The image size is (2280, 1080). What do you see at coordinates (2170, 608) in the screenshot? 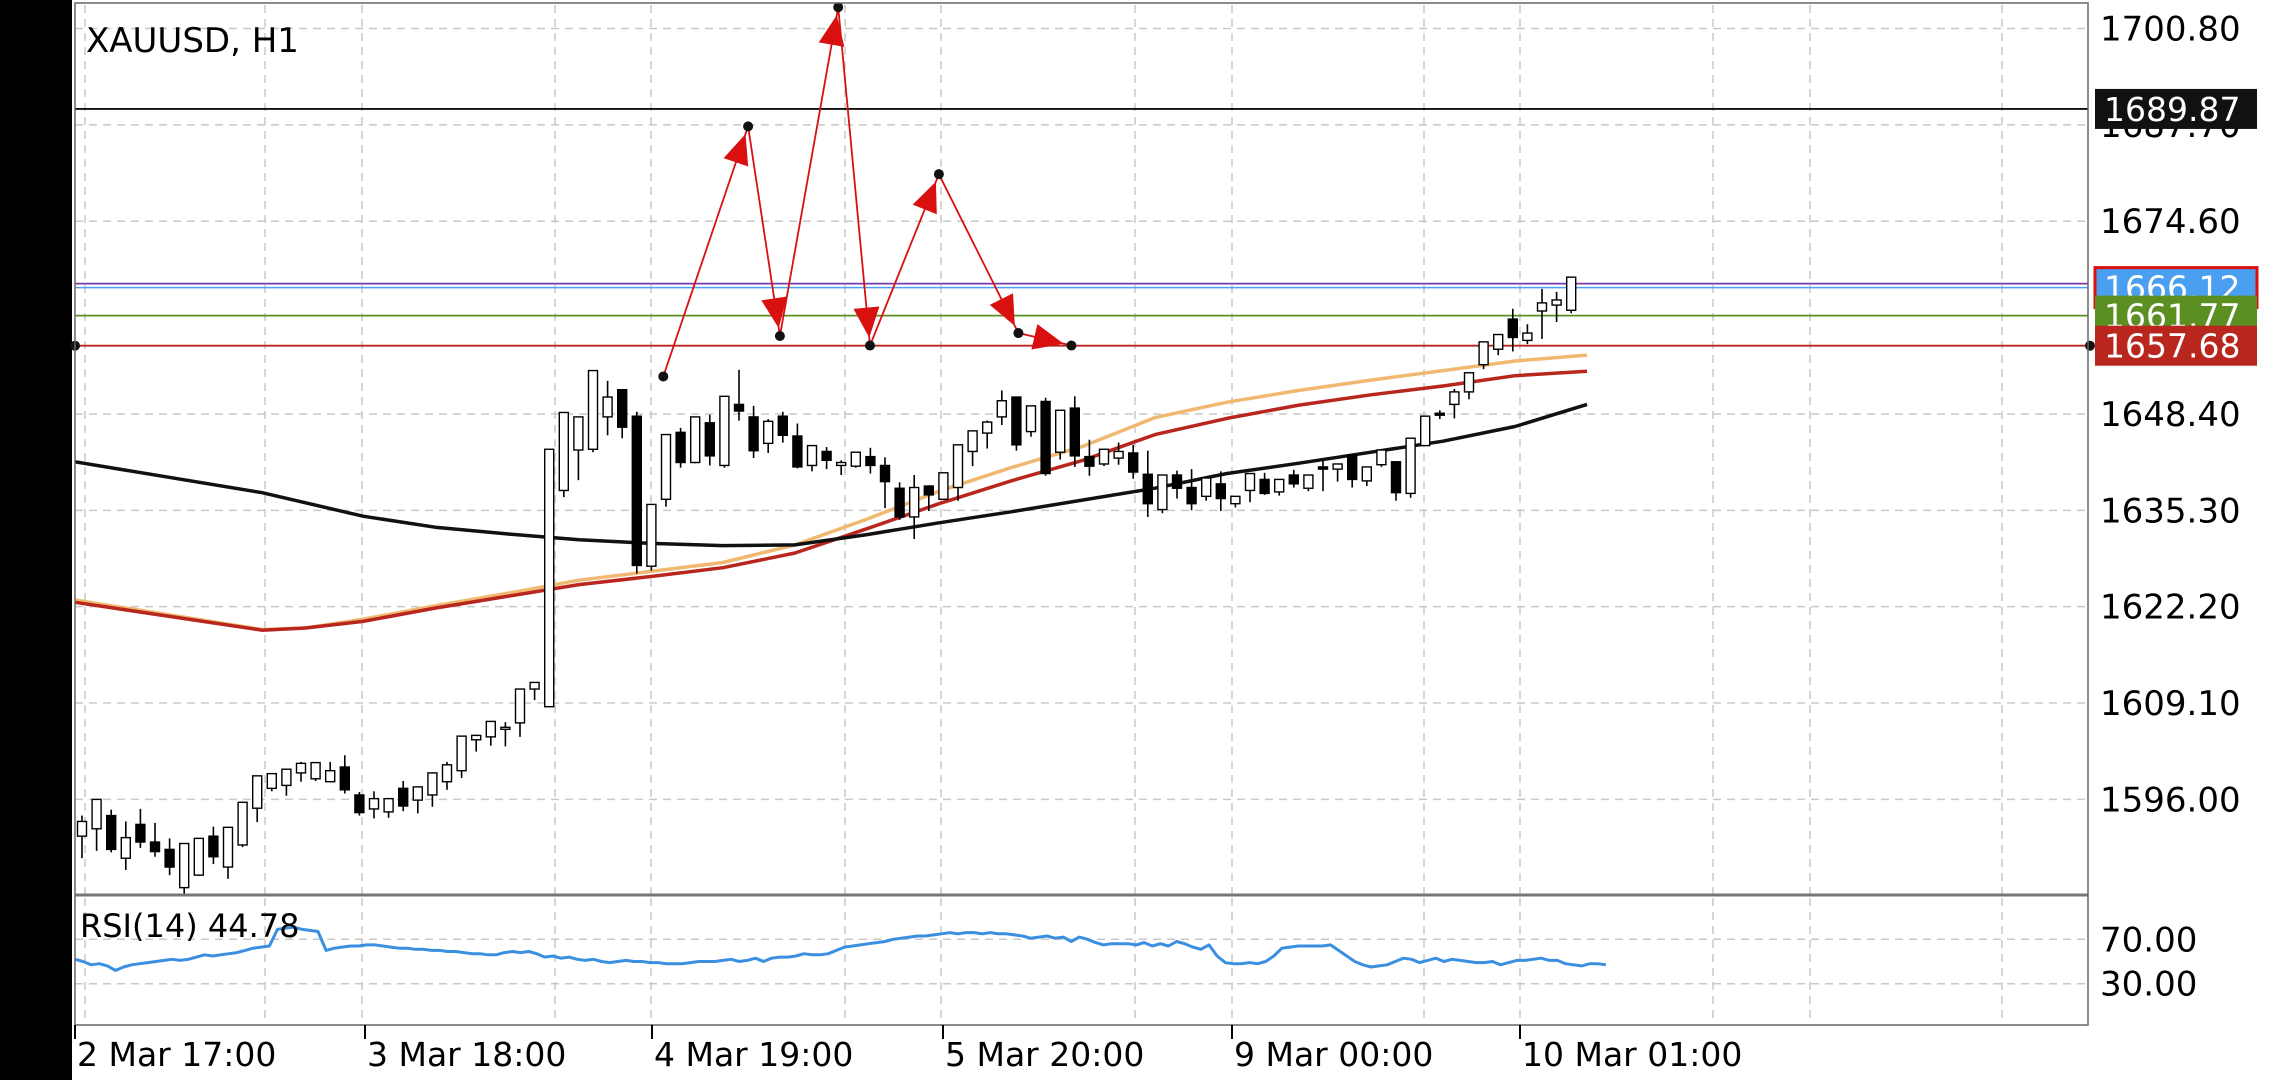
I see `price-tick-5: 1622.20` at bounding box center [2170, 608].